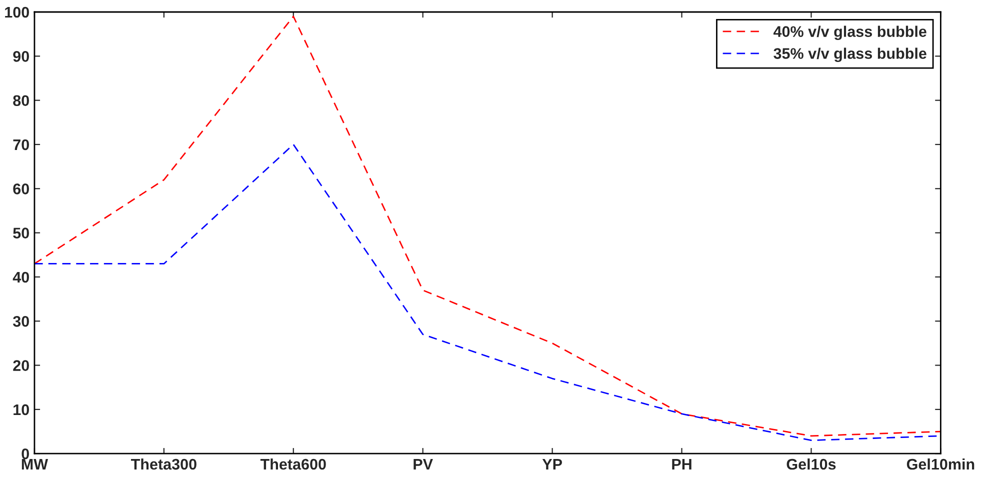 This screenshot has width=985, height=480. Describe the element at coordinates (940, 464) in the screenshot. I see `x-tick-label: Gel10min` at that location.